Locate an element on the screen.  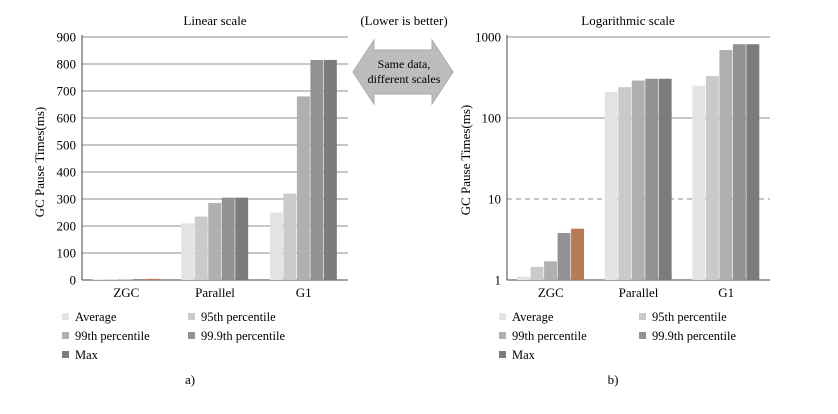
left-legend-swatch-99-9th-percentile is located at coordinates (191, 335).